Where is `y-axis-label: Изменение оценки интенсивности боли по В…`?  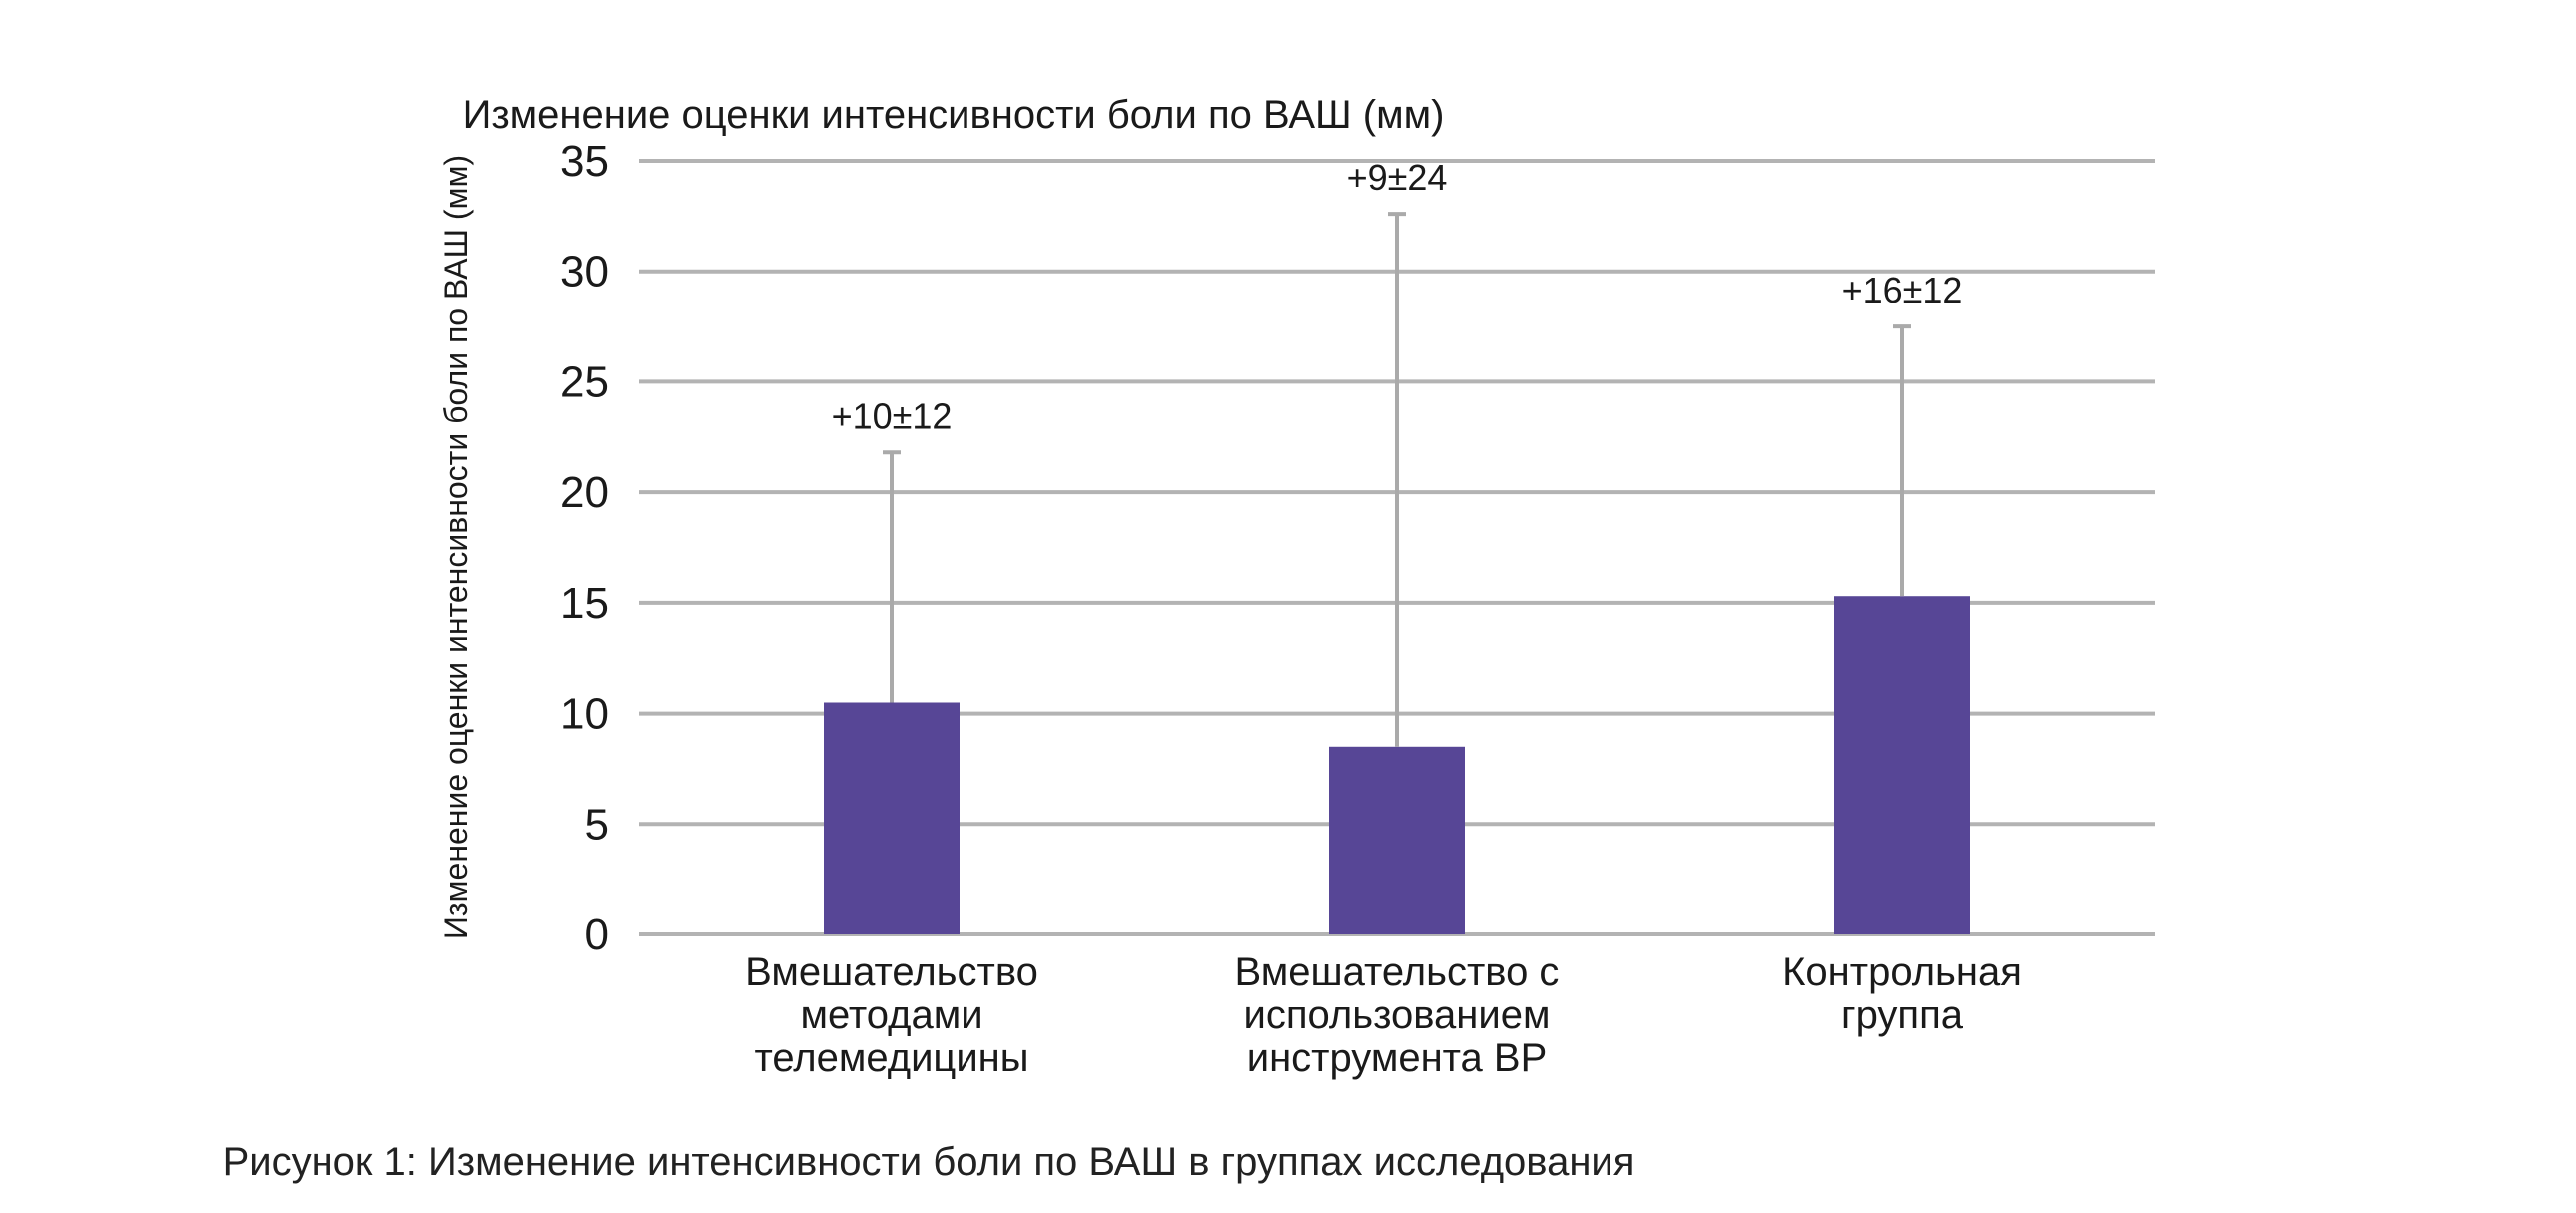 y-axis-label: Изменение оценки интенсивности боли по В… is located at coordinates (456, 547).